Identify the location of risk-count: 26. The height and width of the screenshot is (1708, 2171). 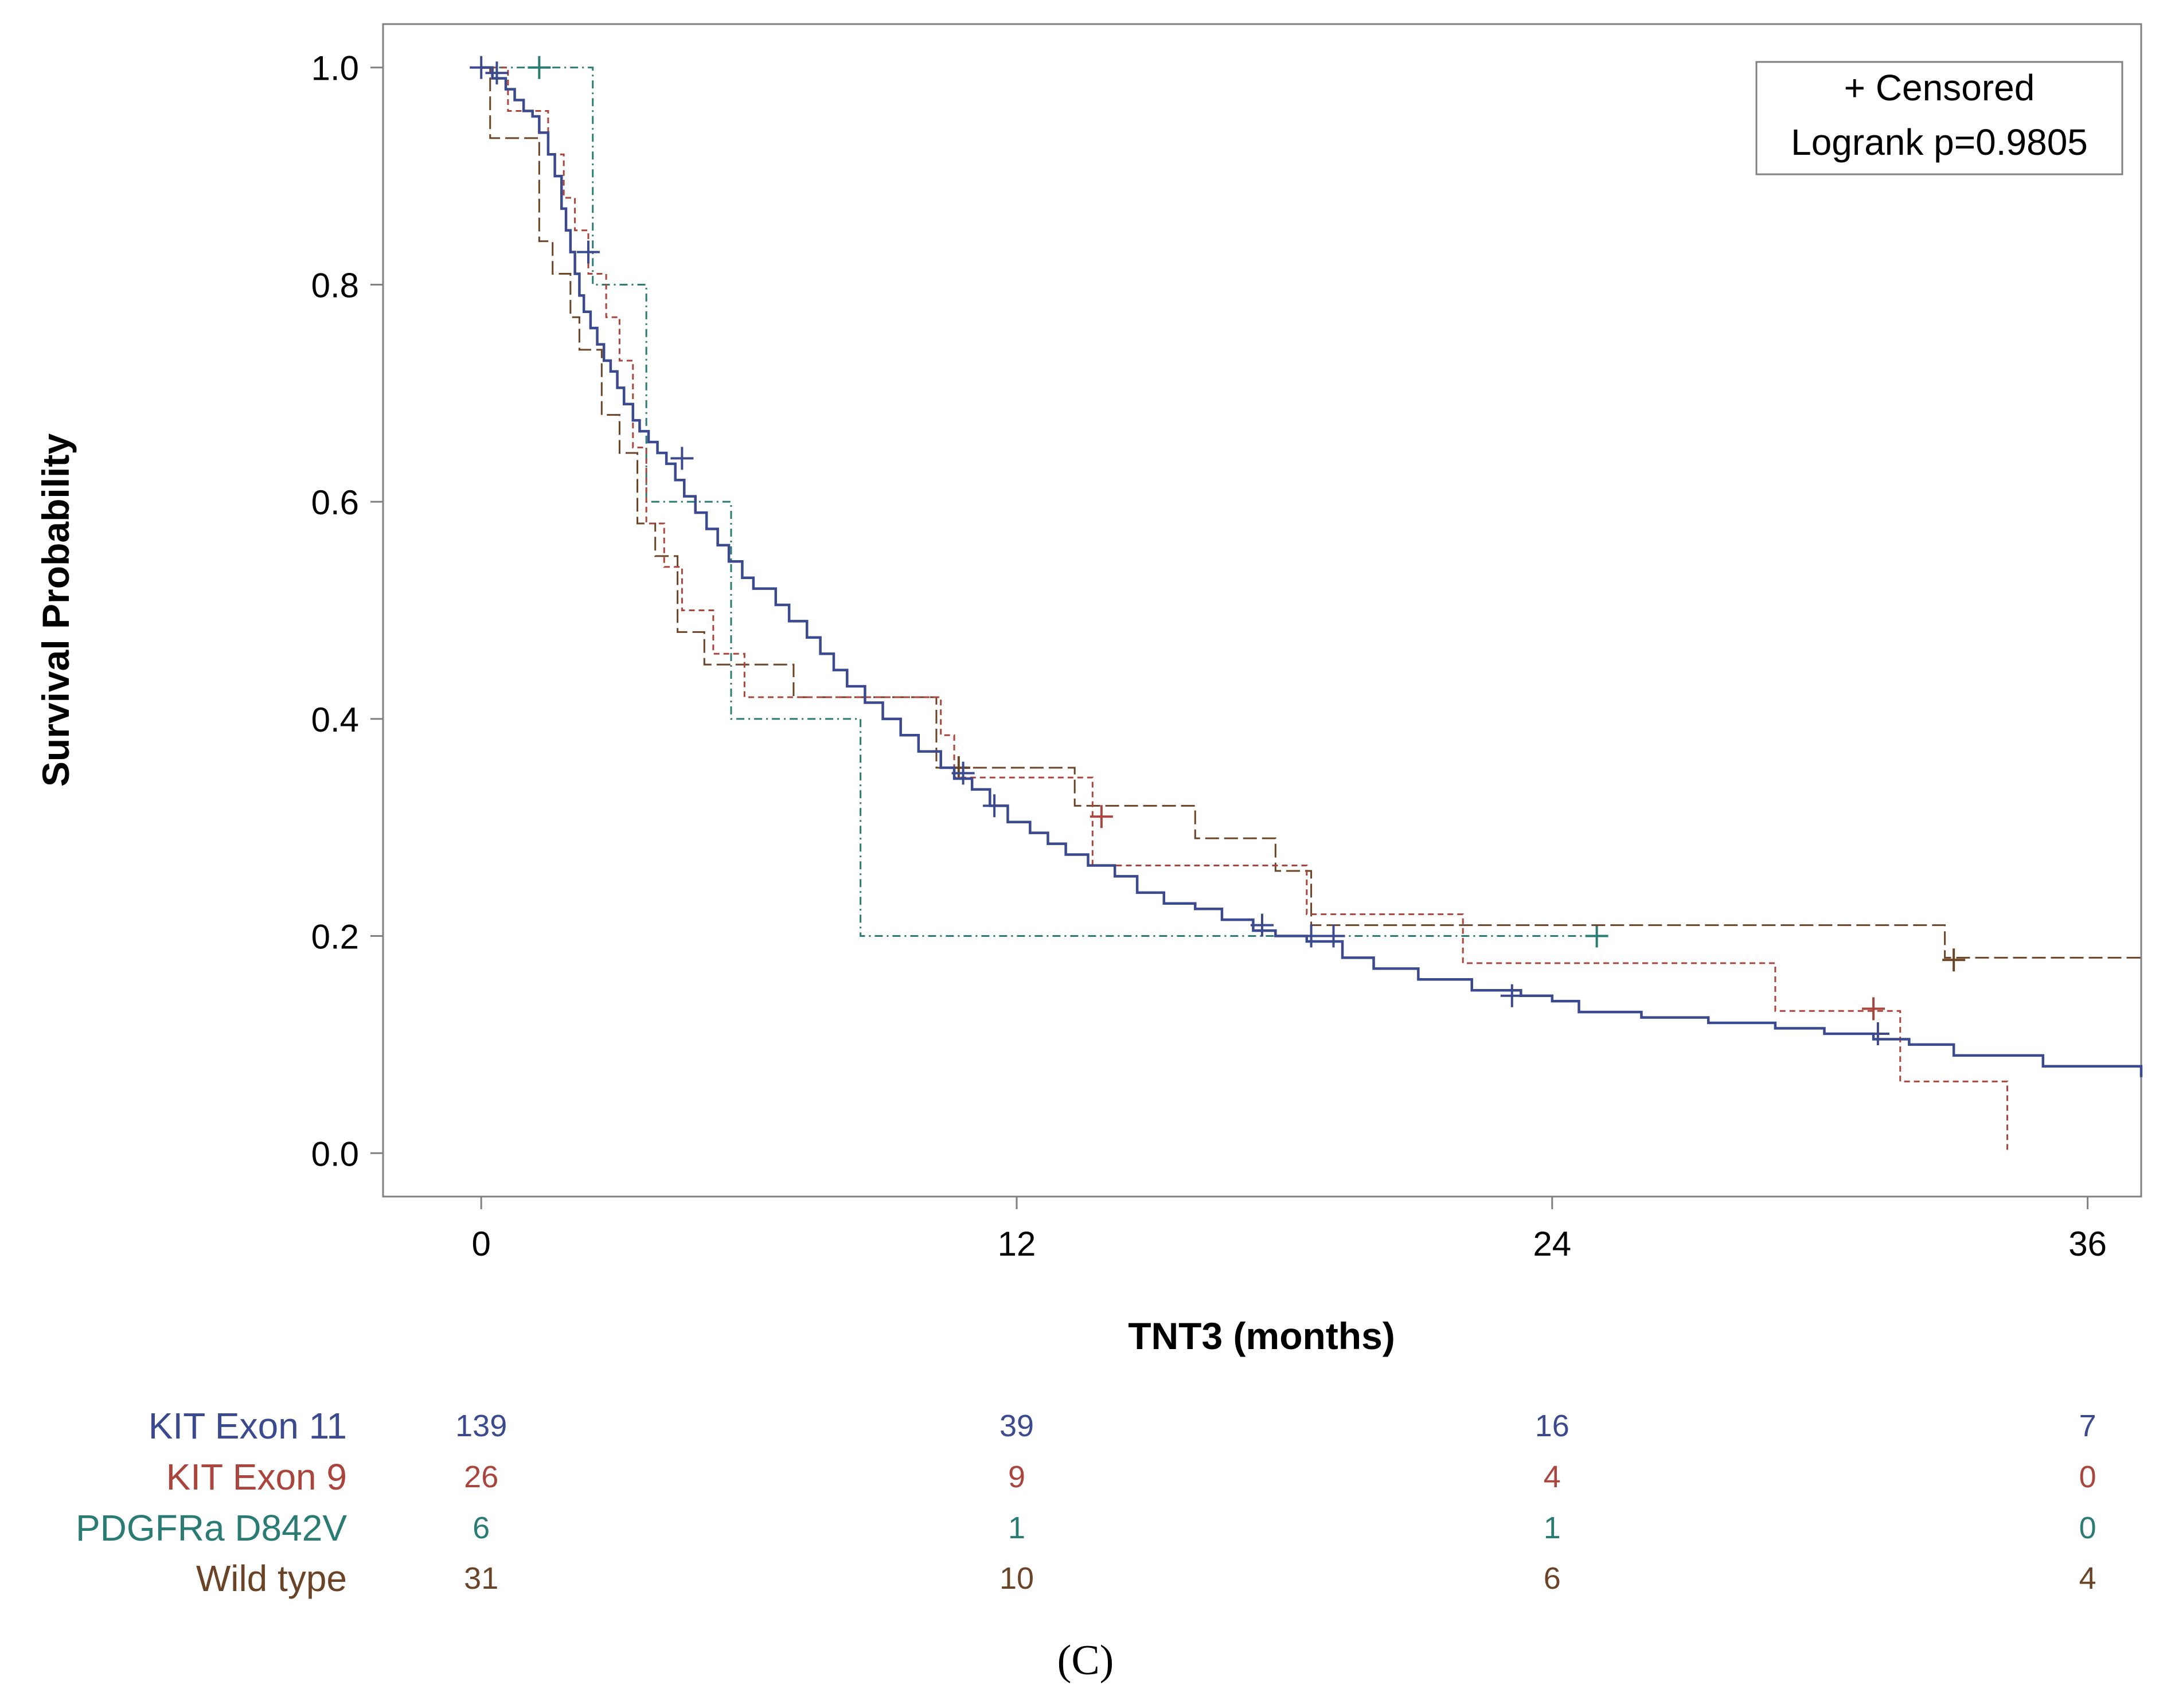
(481, 1477).